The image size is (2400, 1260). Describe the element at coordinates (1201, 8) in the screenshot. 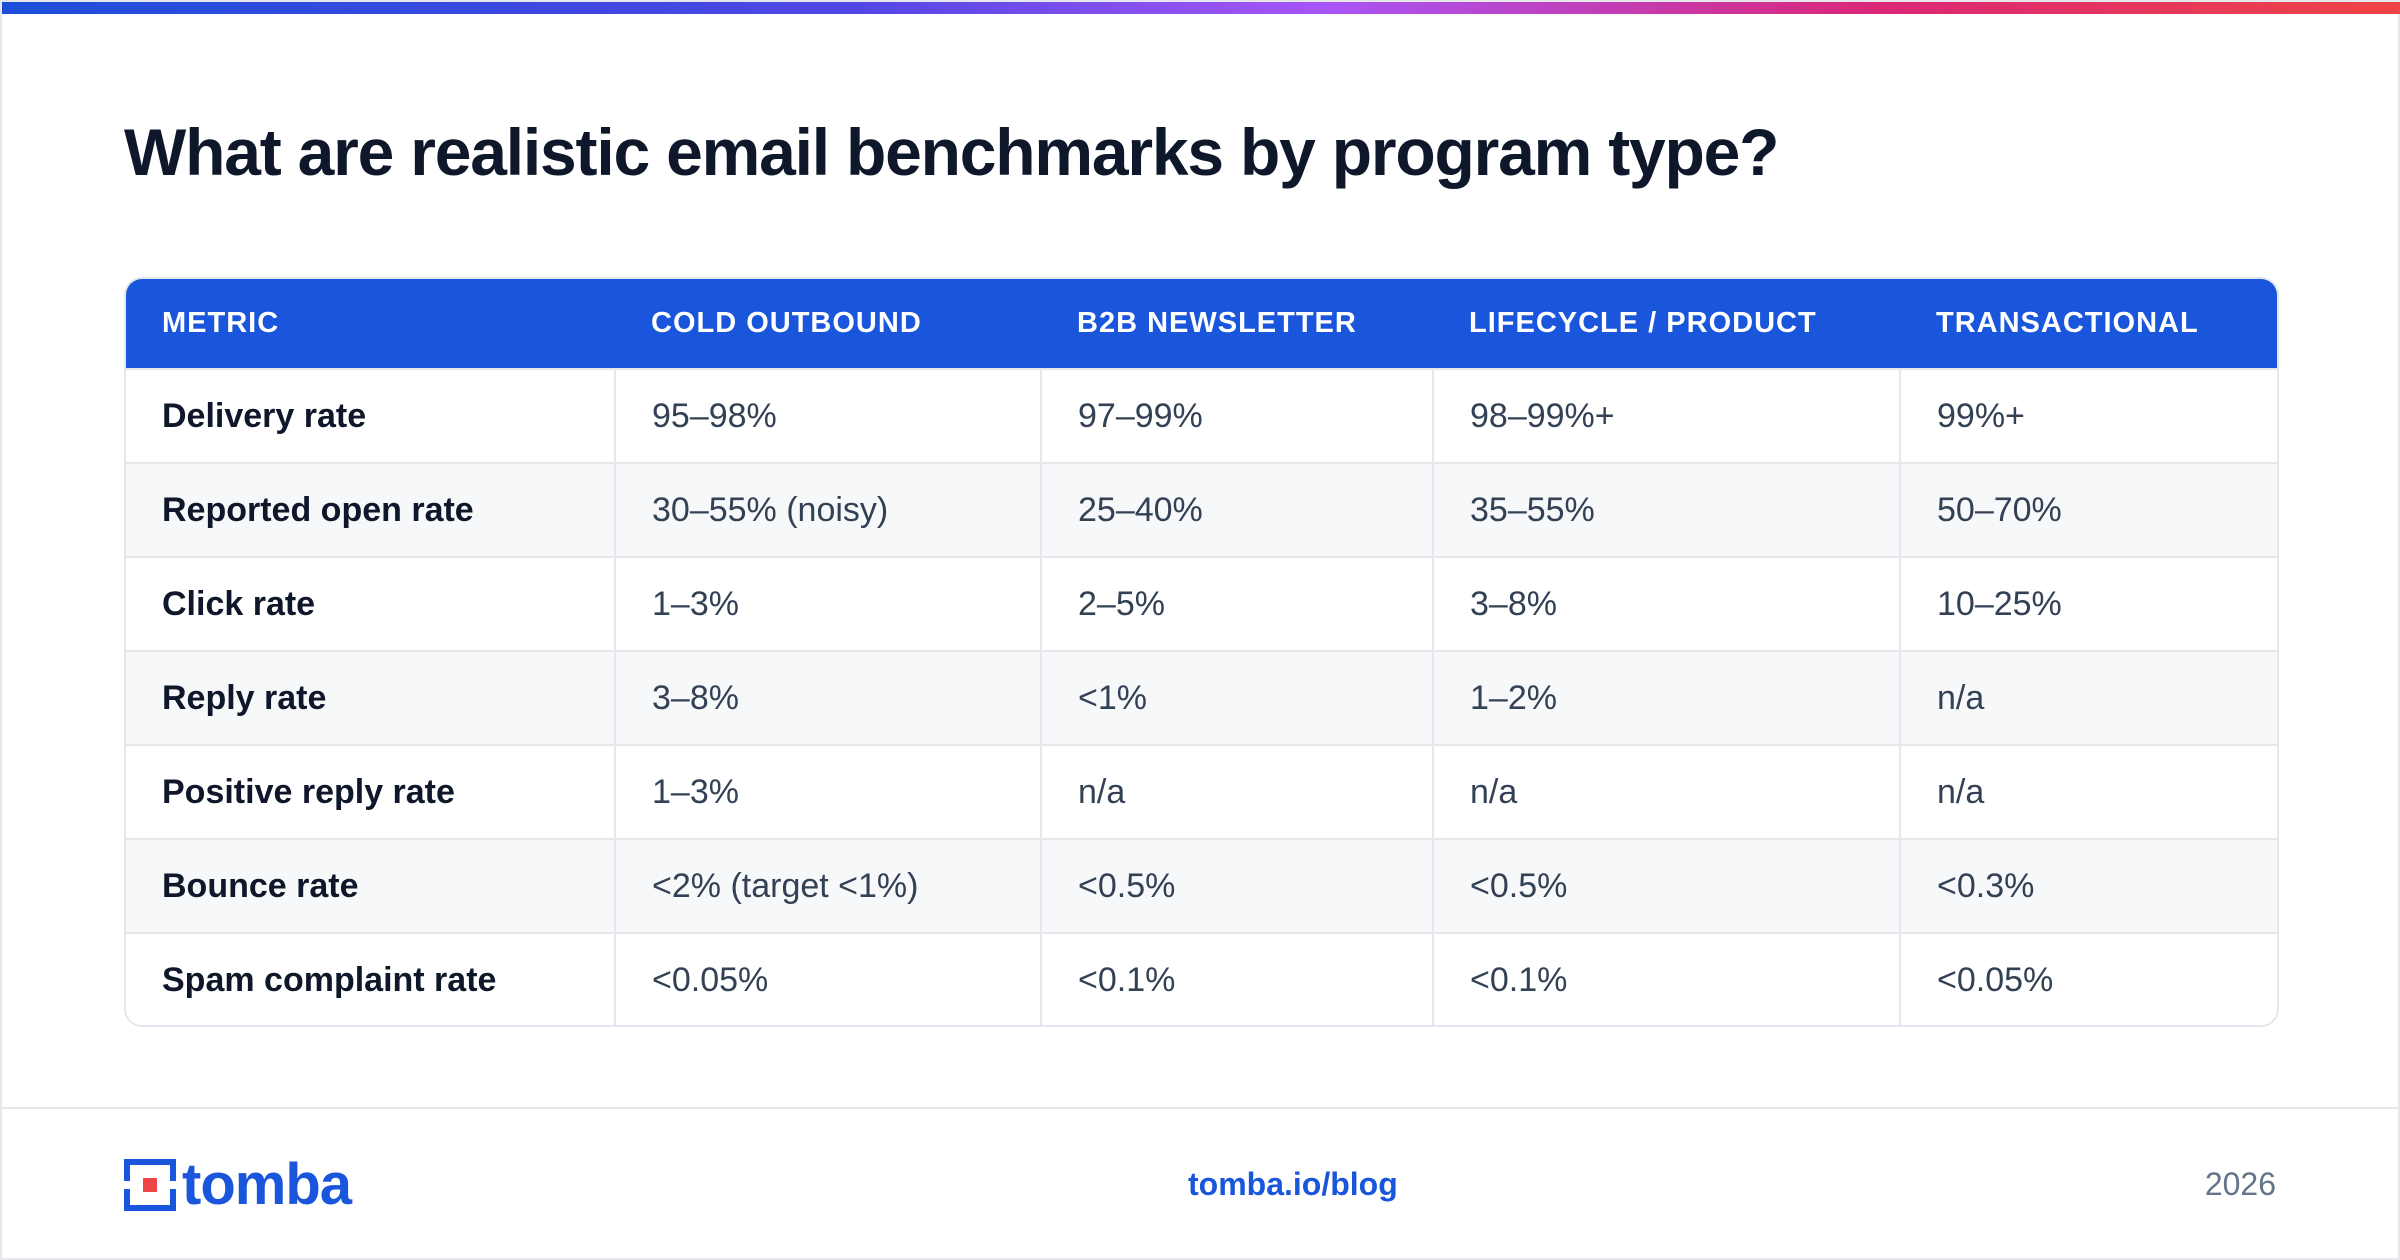

I see `gradient-top-bar` at that location.